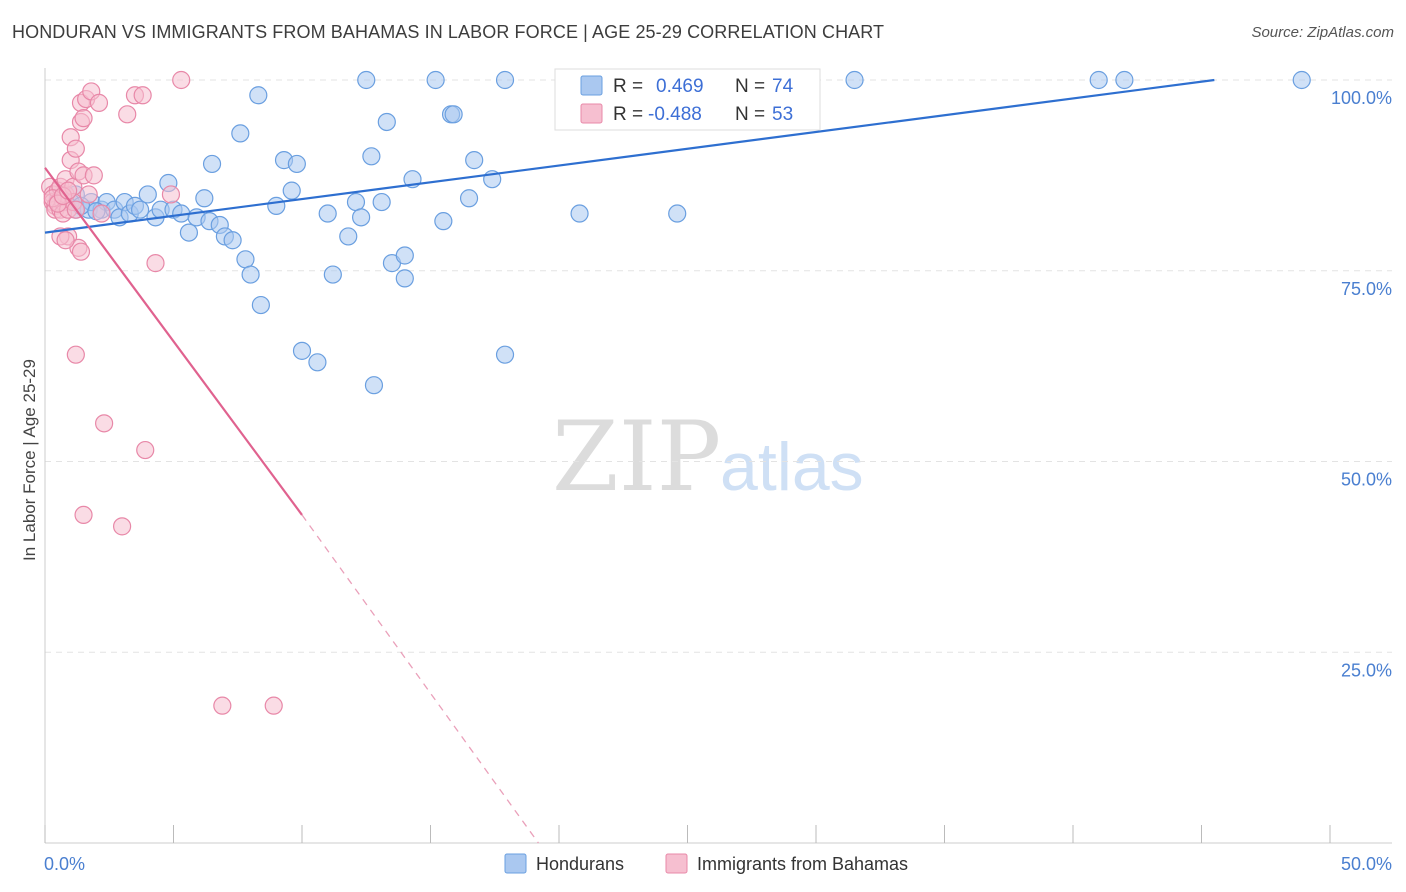  Describe the element at coordinates (1366, 670) in the screenshot. I see `y-tick-label: 25.0%` at that location.